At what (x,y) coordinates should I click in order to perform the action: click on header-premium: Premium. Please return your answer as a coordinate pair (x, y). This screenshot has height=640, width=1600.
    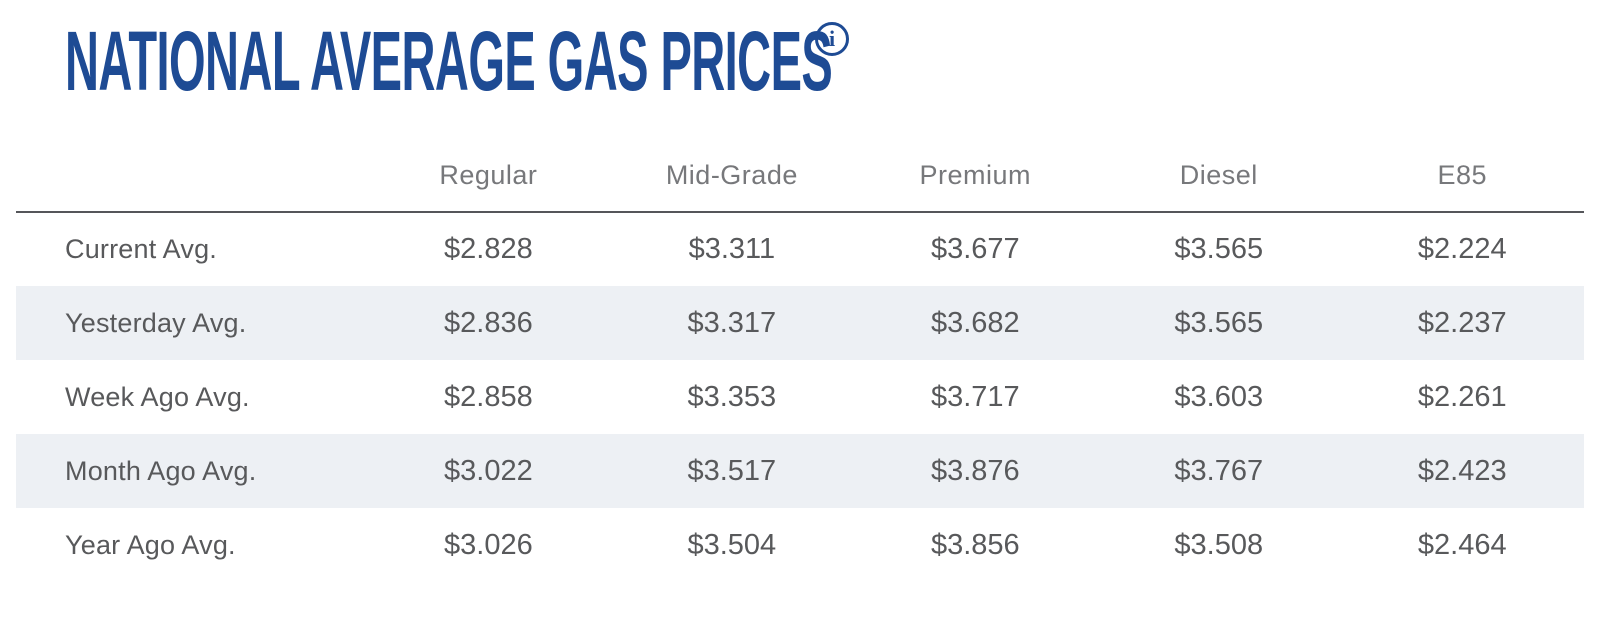
    Looking at the image, I should click on (975, 175).